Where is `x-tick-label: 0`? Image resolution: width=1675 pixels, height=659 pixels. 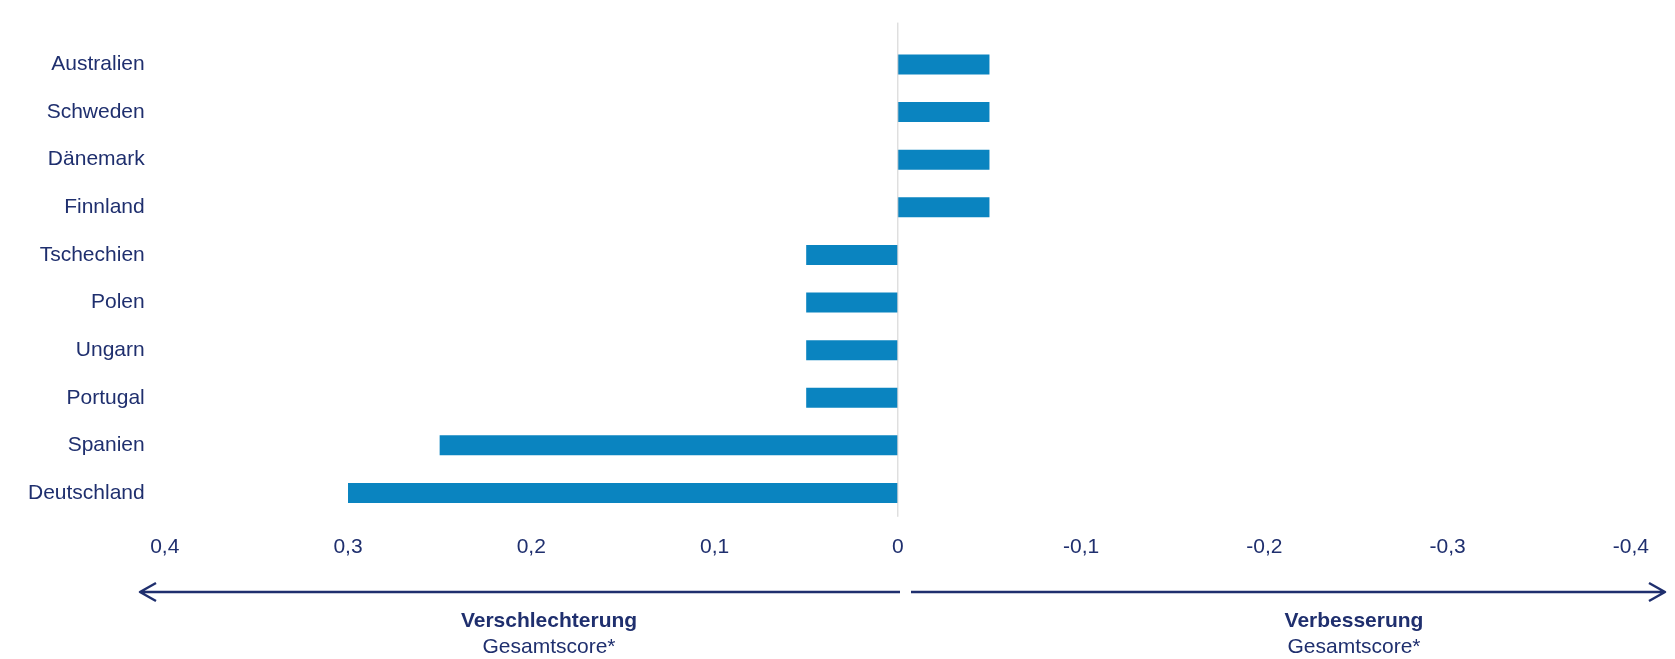
x-tick-label: 0 is located at coordinates (897, 546).